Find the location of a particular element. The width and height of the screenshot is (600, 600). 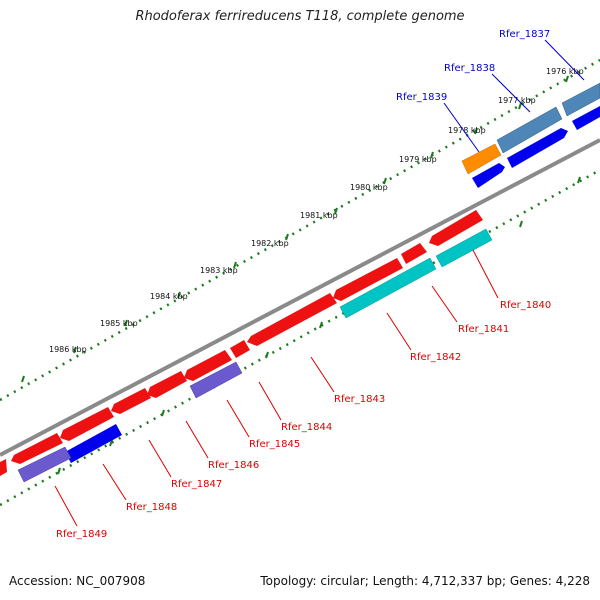

label-rfer-1840: Rfer_1840 is located at coordinates (525, 305).